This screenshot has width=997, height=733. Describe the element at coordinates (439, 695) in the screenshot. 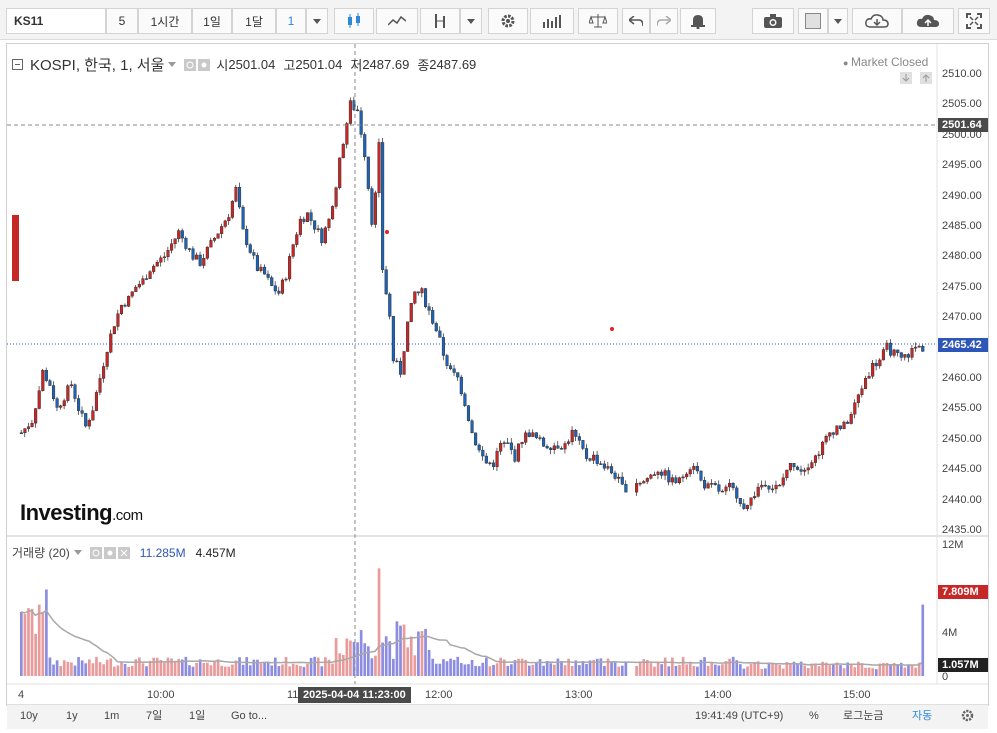

I see `time-tick: 12:00` at that location.